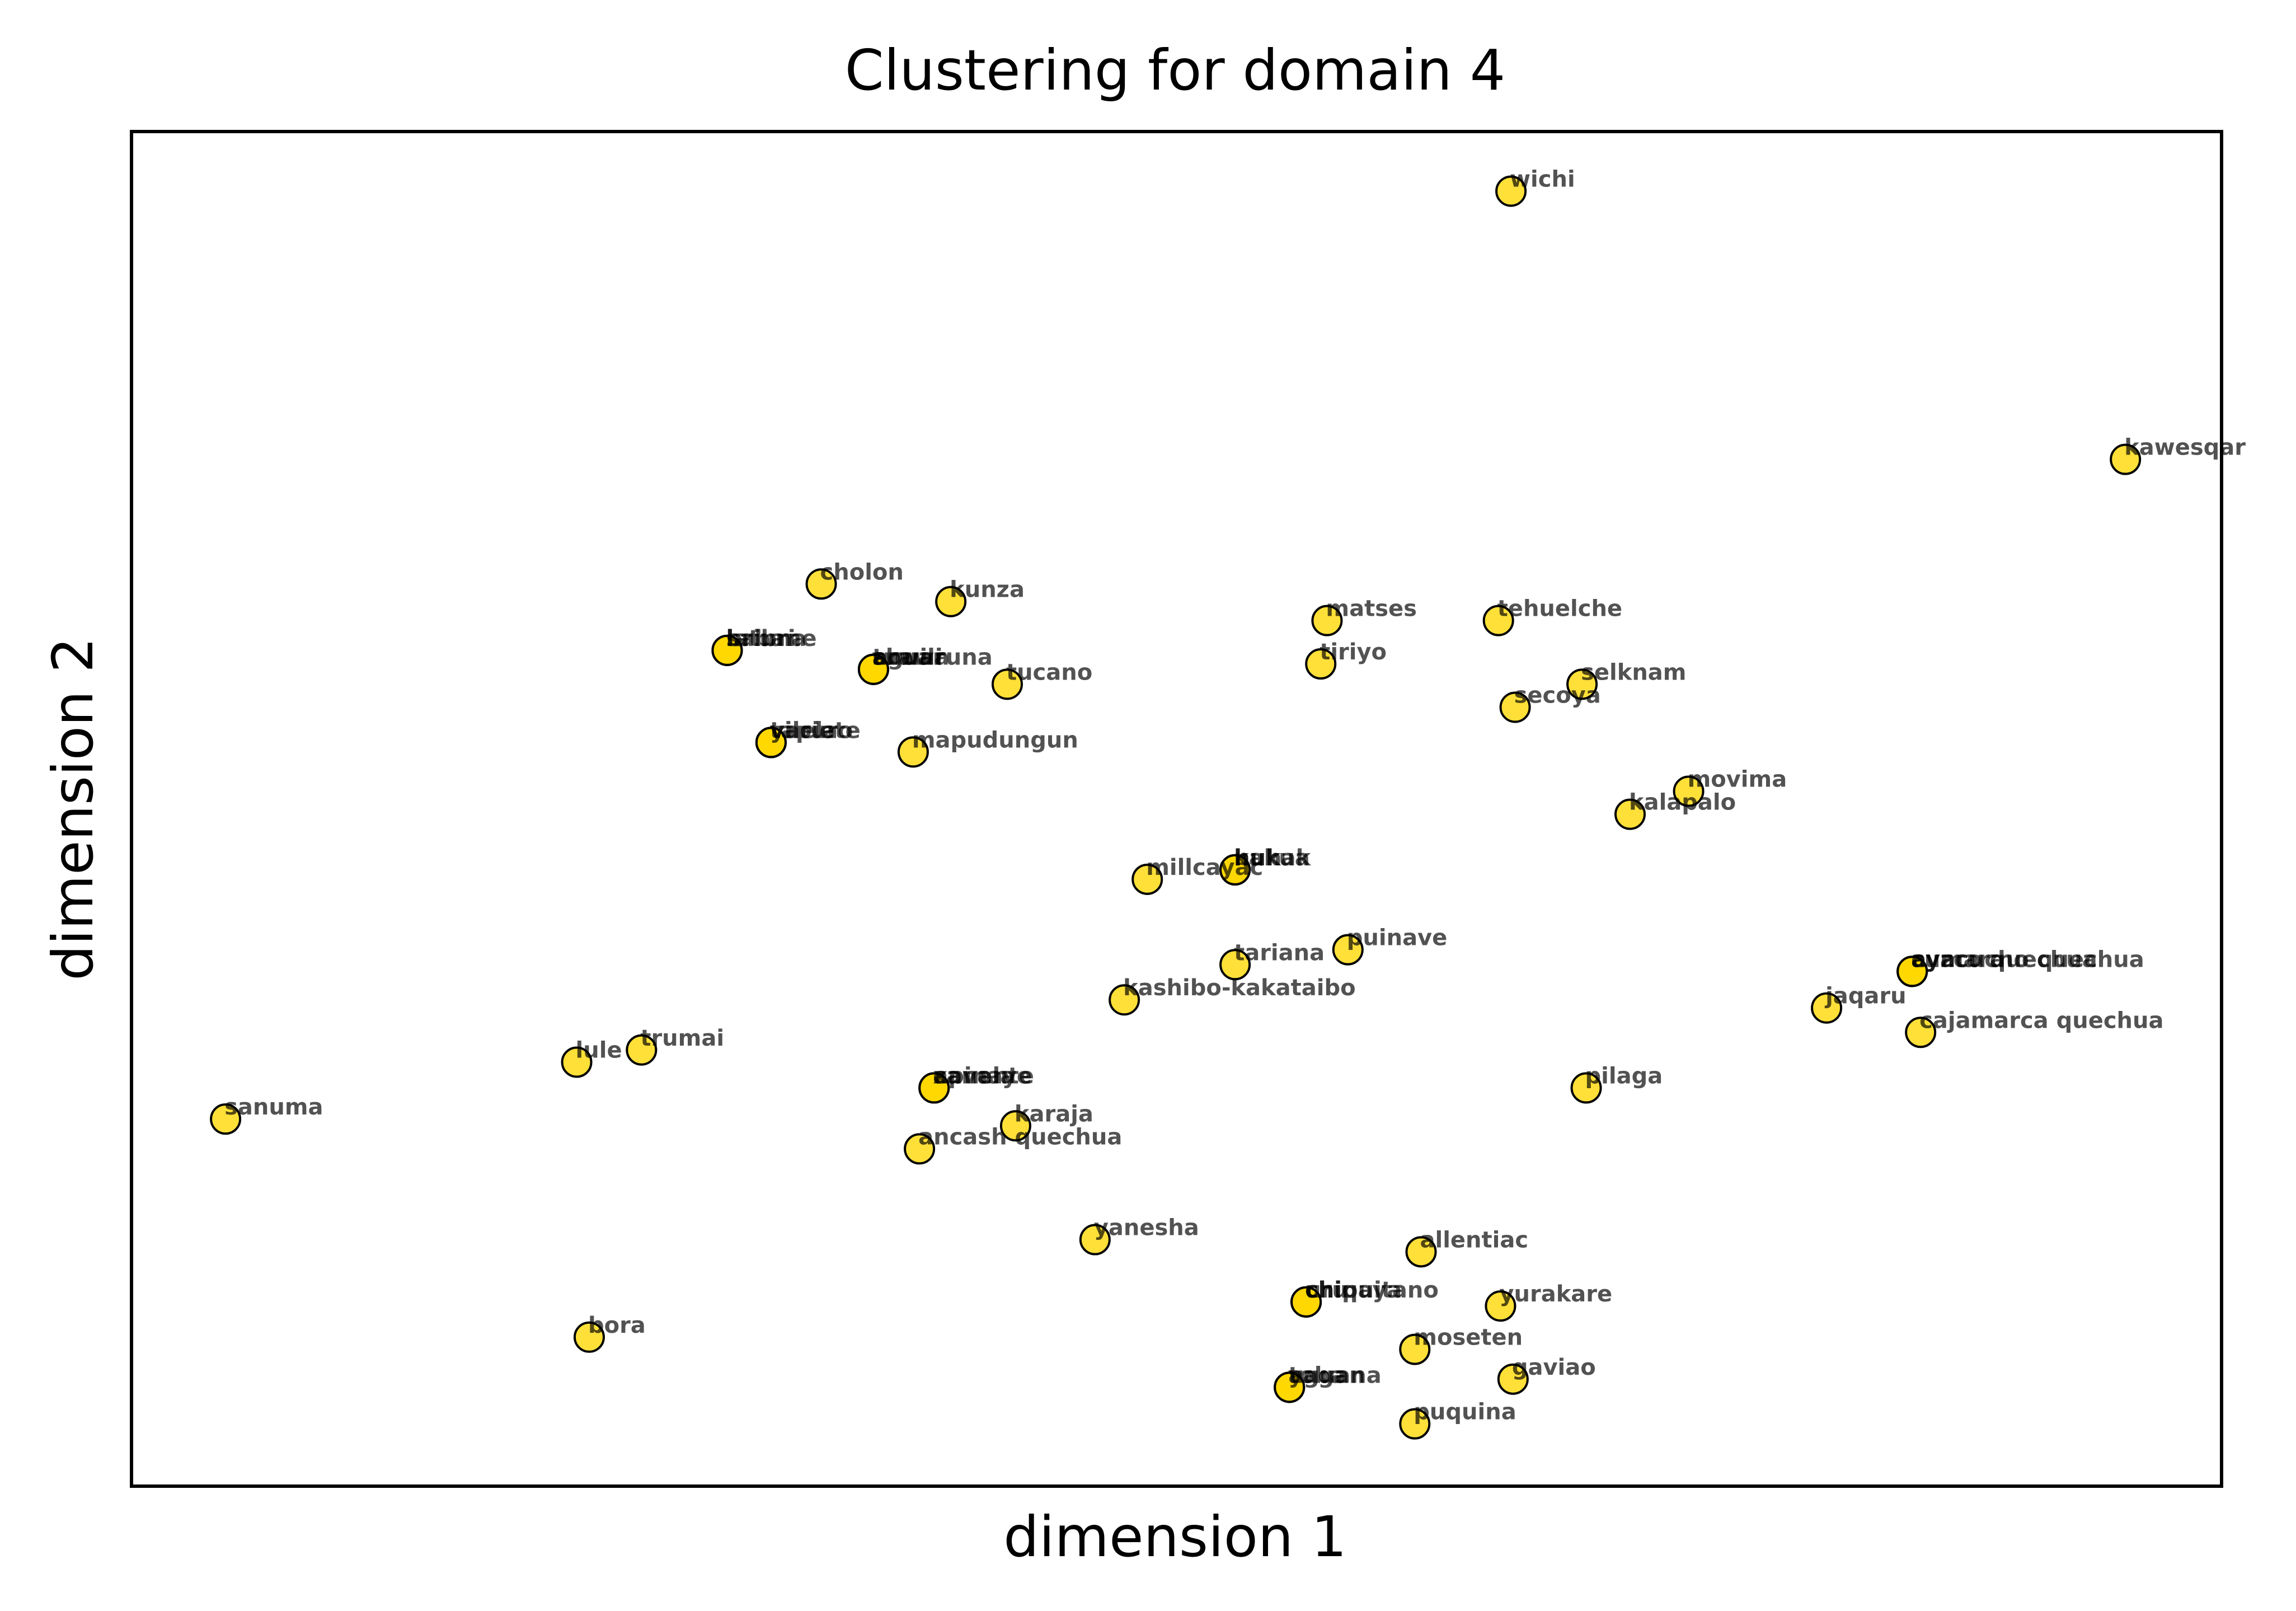 The height and width of the screenshot is (1611, 2296). I want to click on point-label: pilaga, so click(1624, 1076).